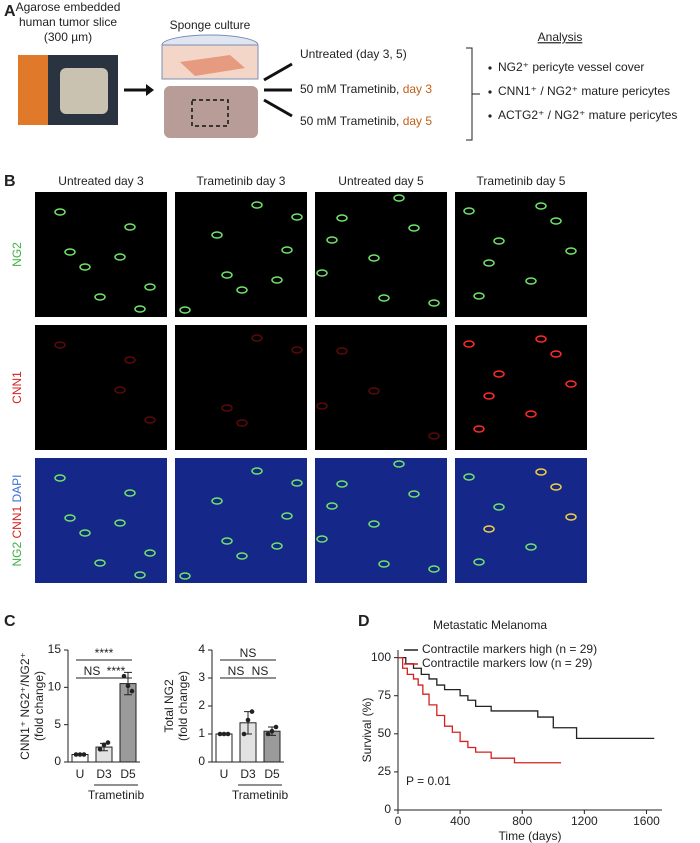 This screenshot has height=843, width=700. Describe the element at coordinates (201, 649) in the screenshot. I see `y-tick-label: 4` at that location.